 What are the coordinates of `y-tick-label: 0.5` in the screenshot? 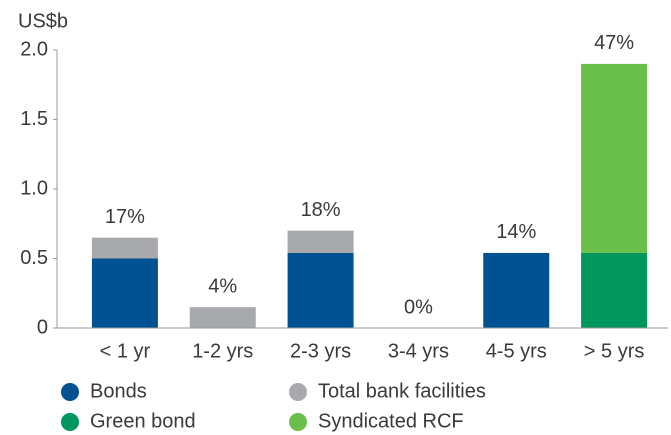 It's located at (34, 258).